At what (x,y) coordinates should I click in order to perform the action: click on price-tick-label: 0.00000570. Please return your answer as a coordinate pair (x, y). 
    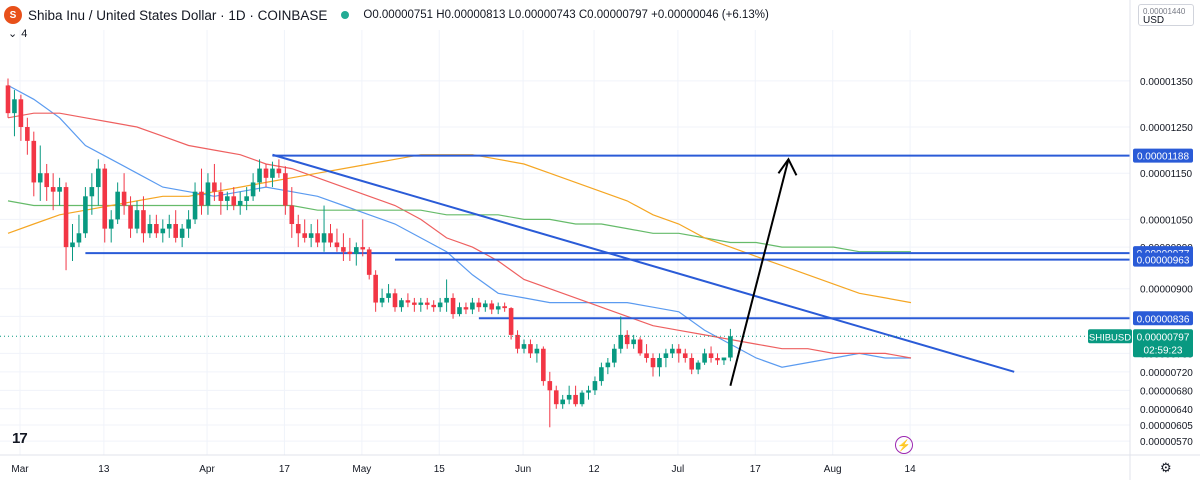
    Looking at the image, I should click on (1166, 442).